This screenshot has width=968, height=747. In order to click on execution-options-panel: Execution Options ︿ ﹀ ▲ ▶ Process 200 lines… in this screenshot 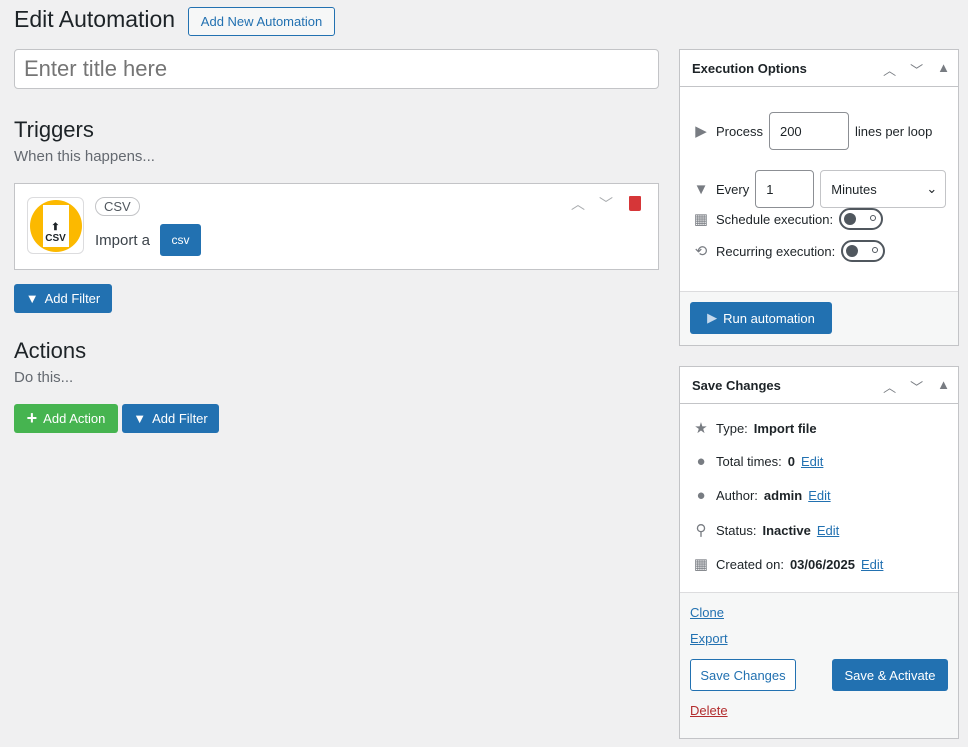, I will do `click(819, 197)`.